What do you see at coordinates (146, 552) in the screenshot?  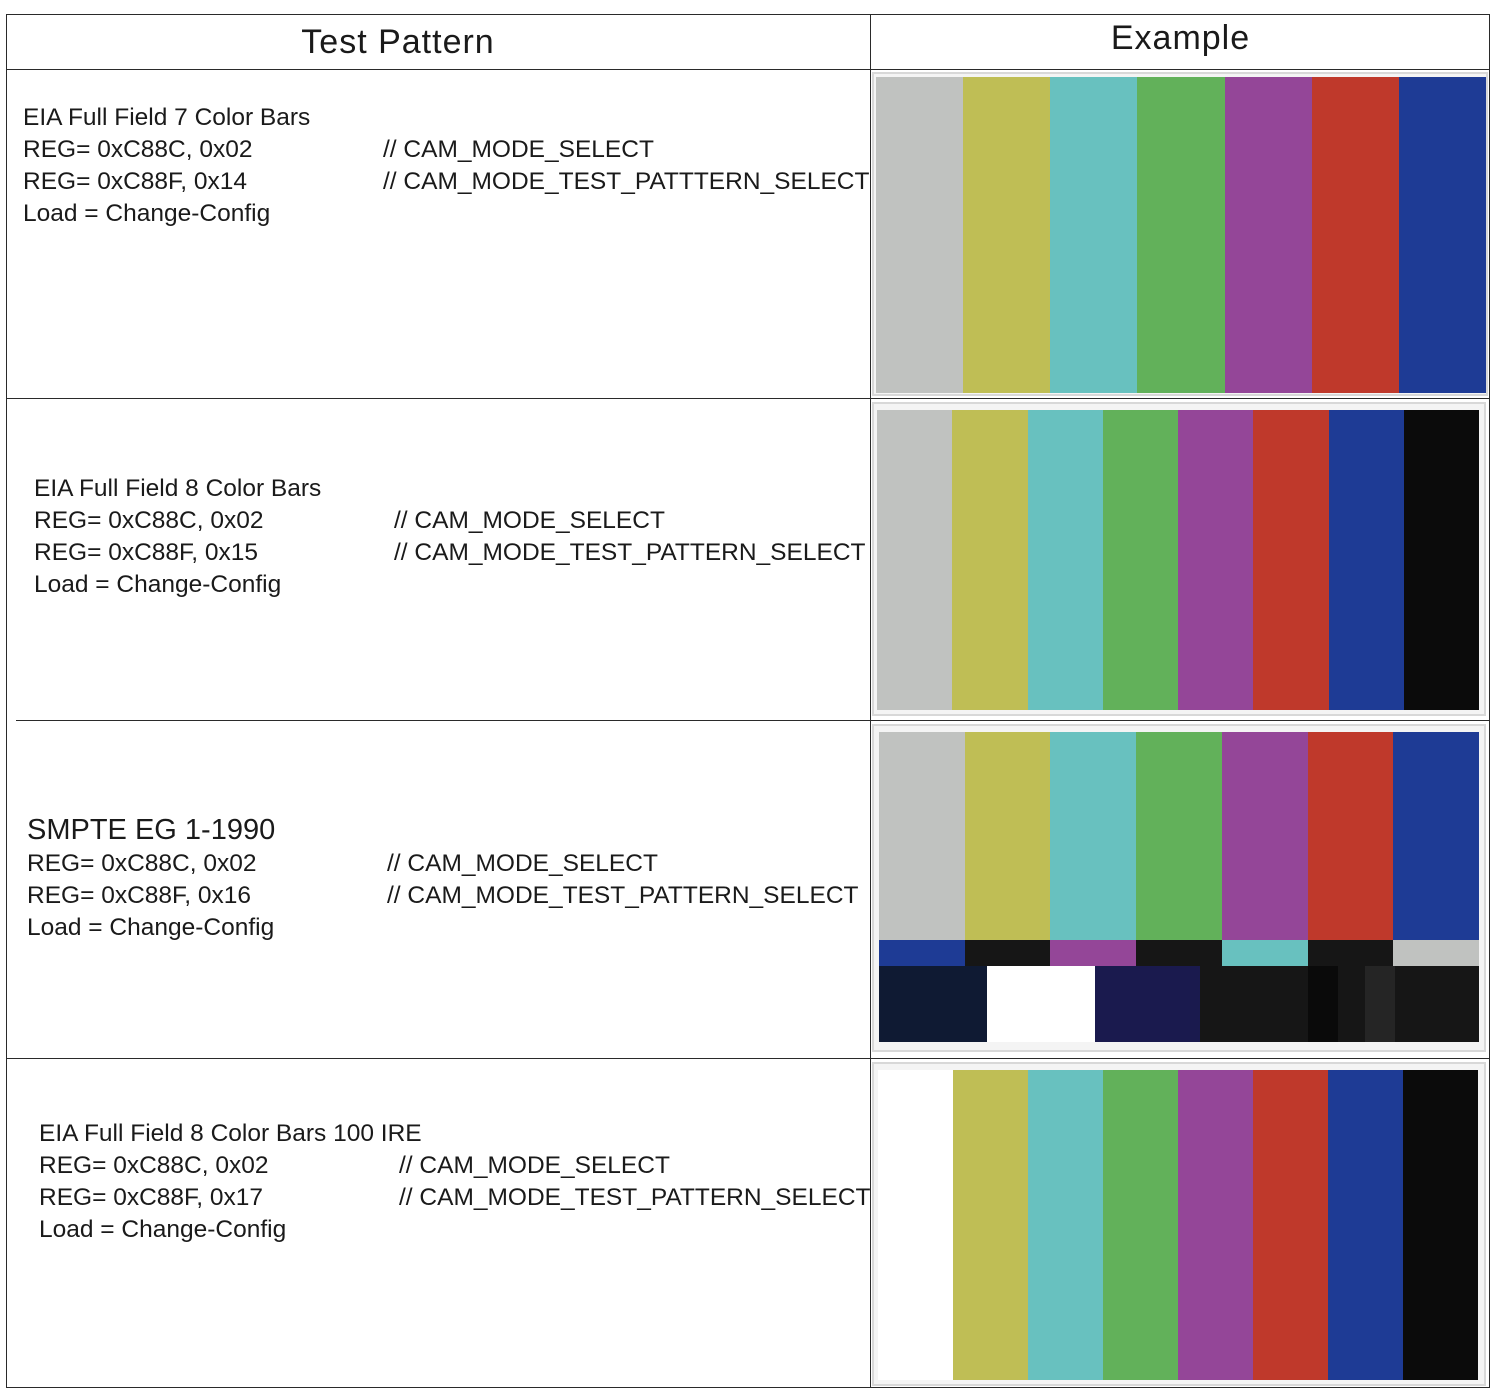 I see `register-line: REG= 0xC88F, 0x15` at bounding box center [146, 552].